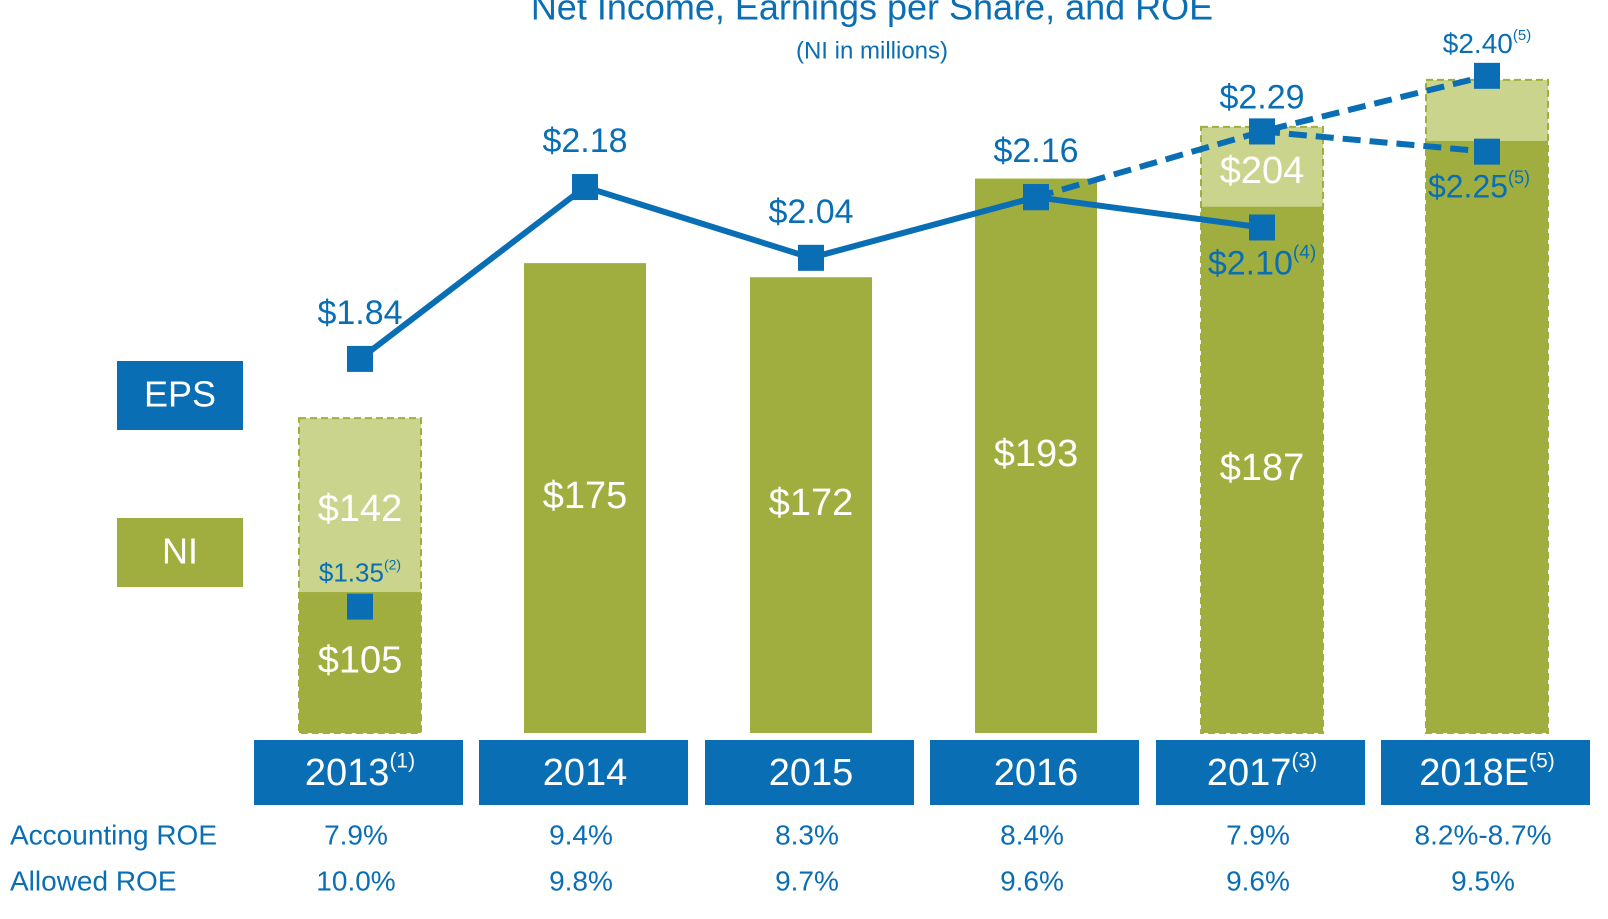  I want to click on bar-label: $172, so click(811, 503).